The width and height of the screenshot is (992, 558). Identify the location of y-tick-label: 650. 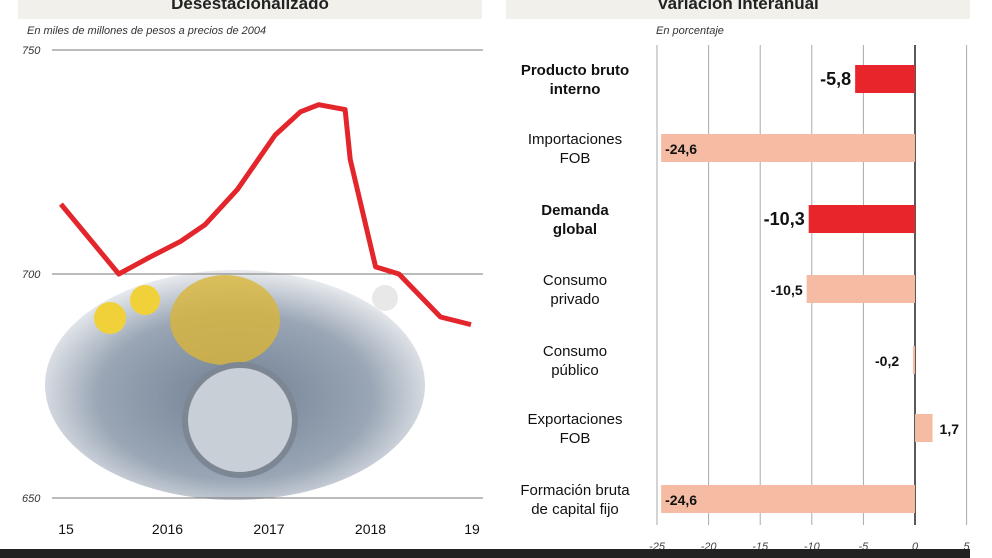
(31, 499).